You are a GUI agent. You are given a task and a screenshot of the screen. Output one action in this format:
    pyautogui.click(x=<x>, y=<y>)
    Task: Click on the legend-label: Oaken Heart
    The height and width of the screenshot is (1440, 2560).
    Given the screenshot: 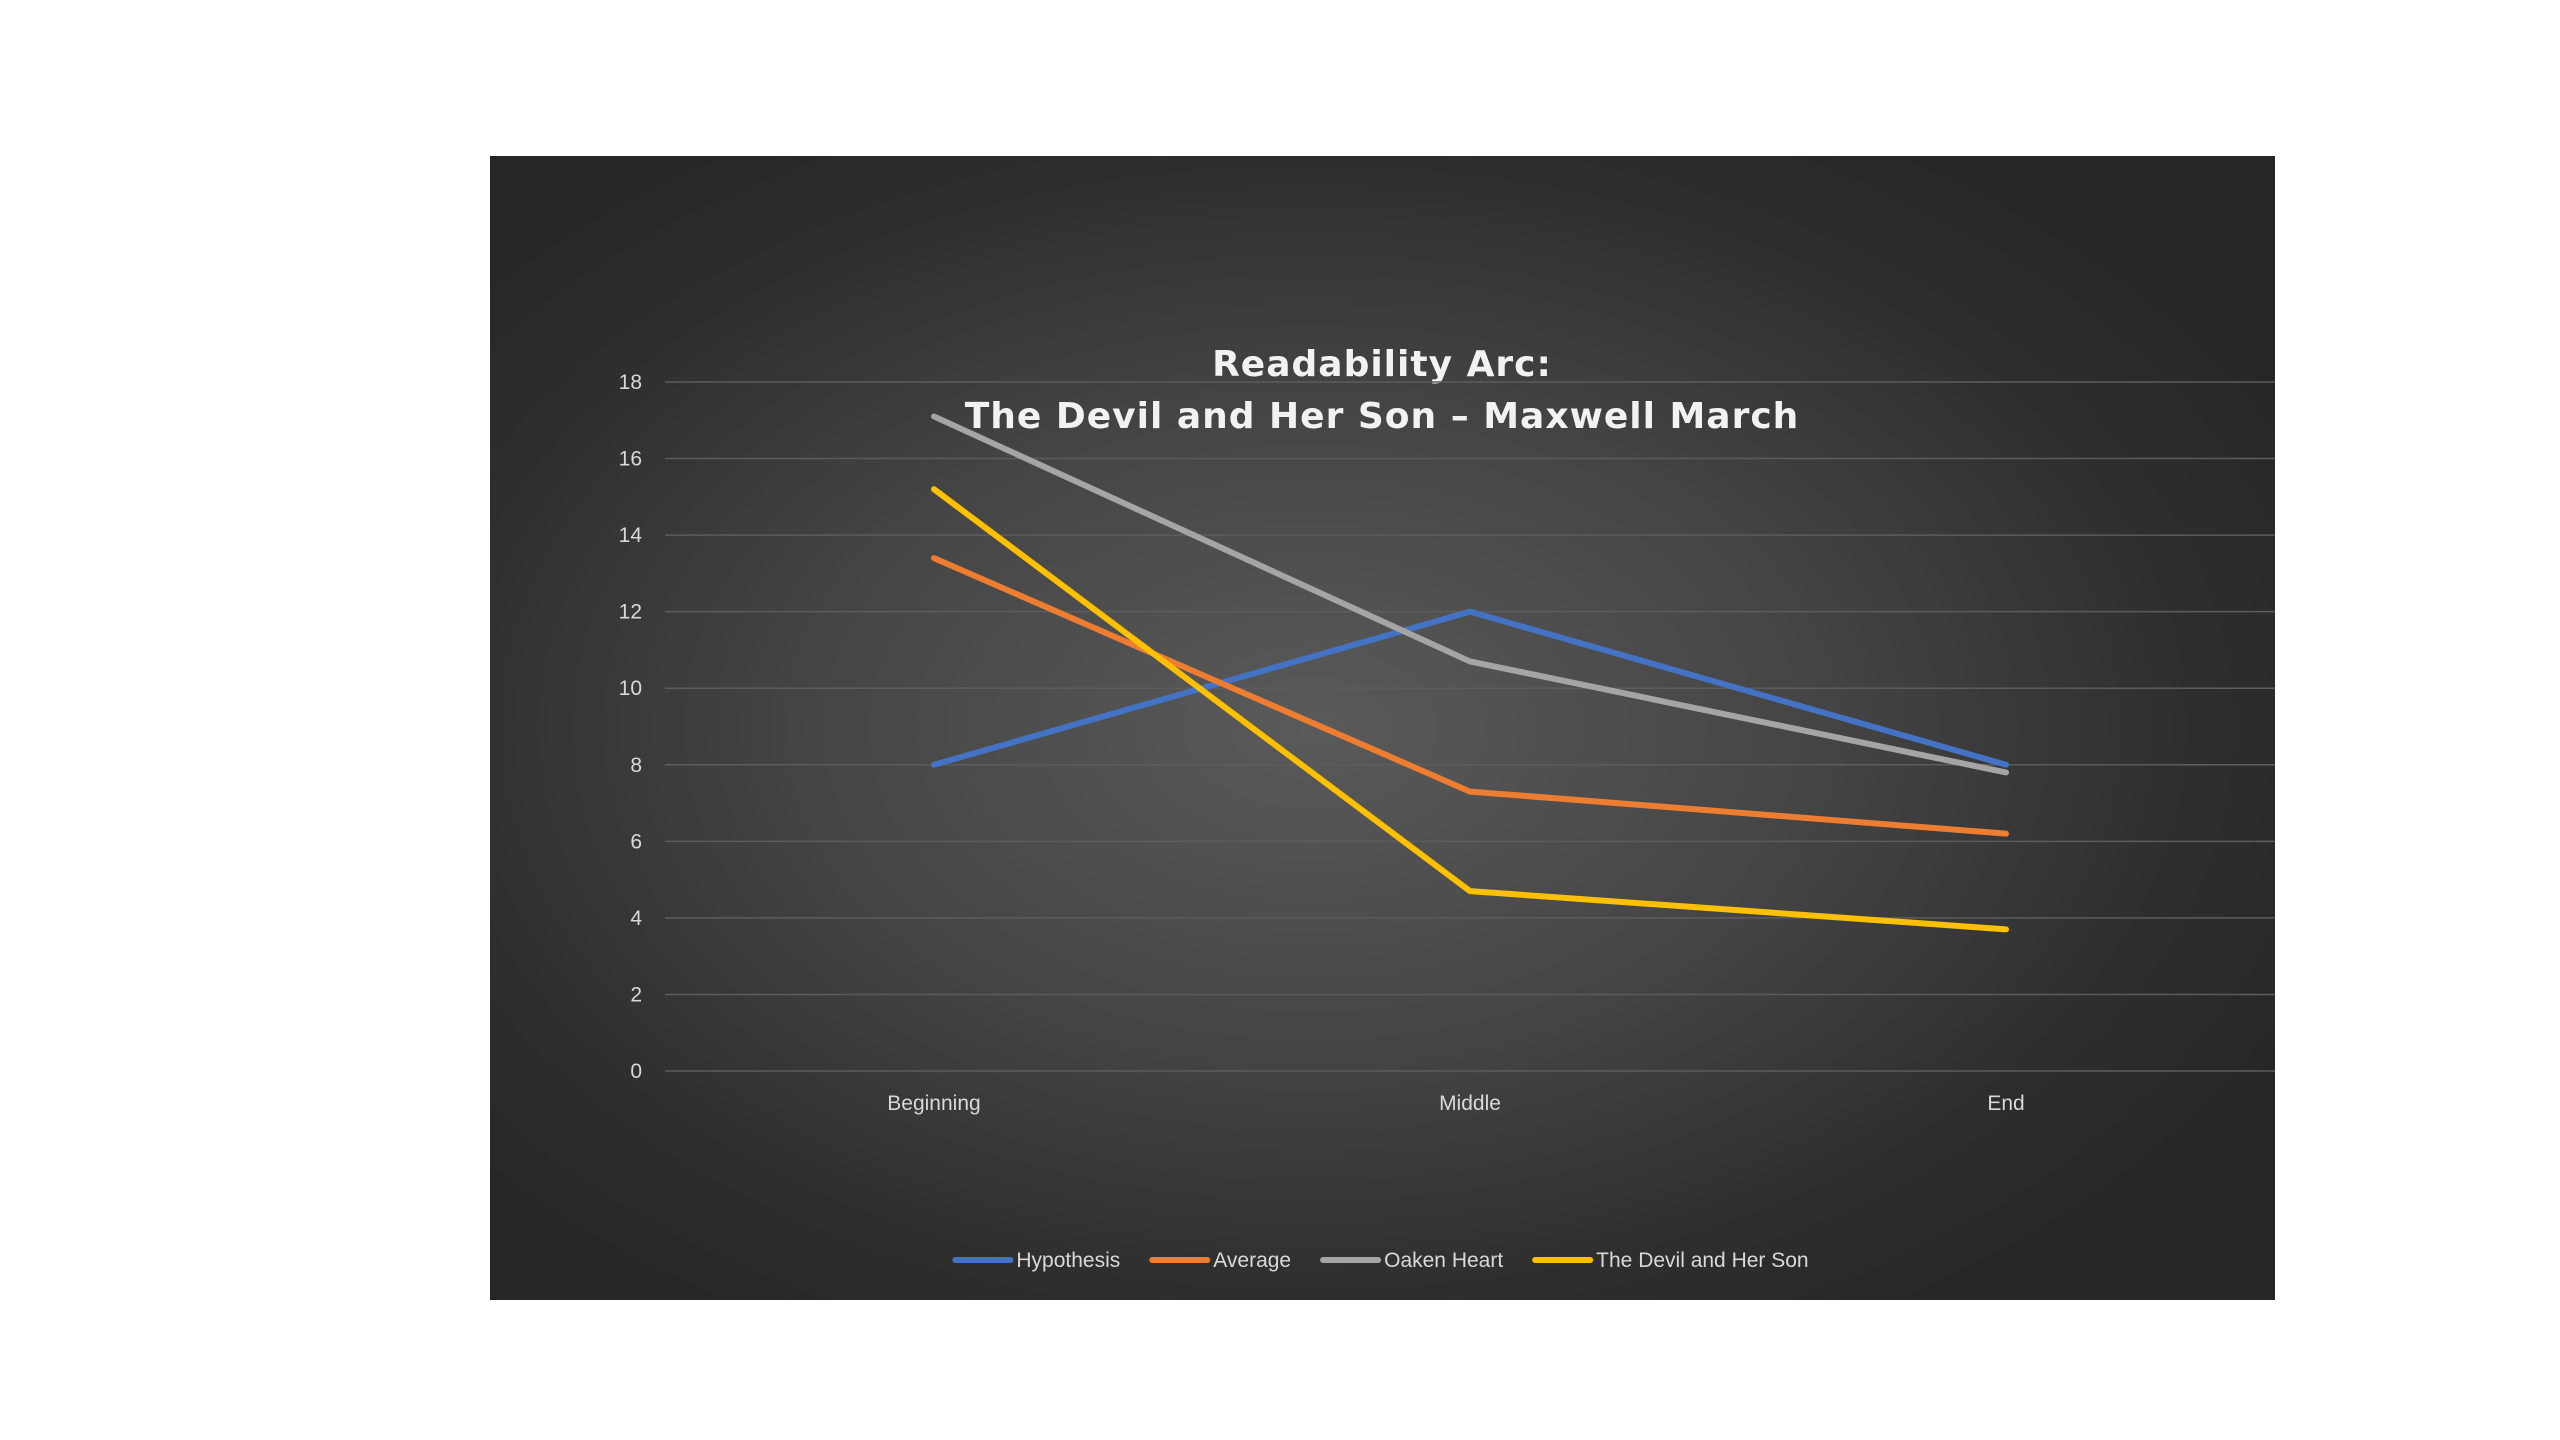 What is the action you would take?
    pyautogui.click(x=1443, y=1260)
    